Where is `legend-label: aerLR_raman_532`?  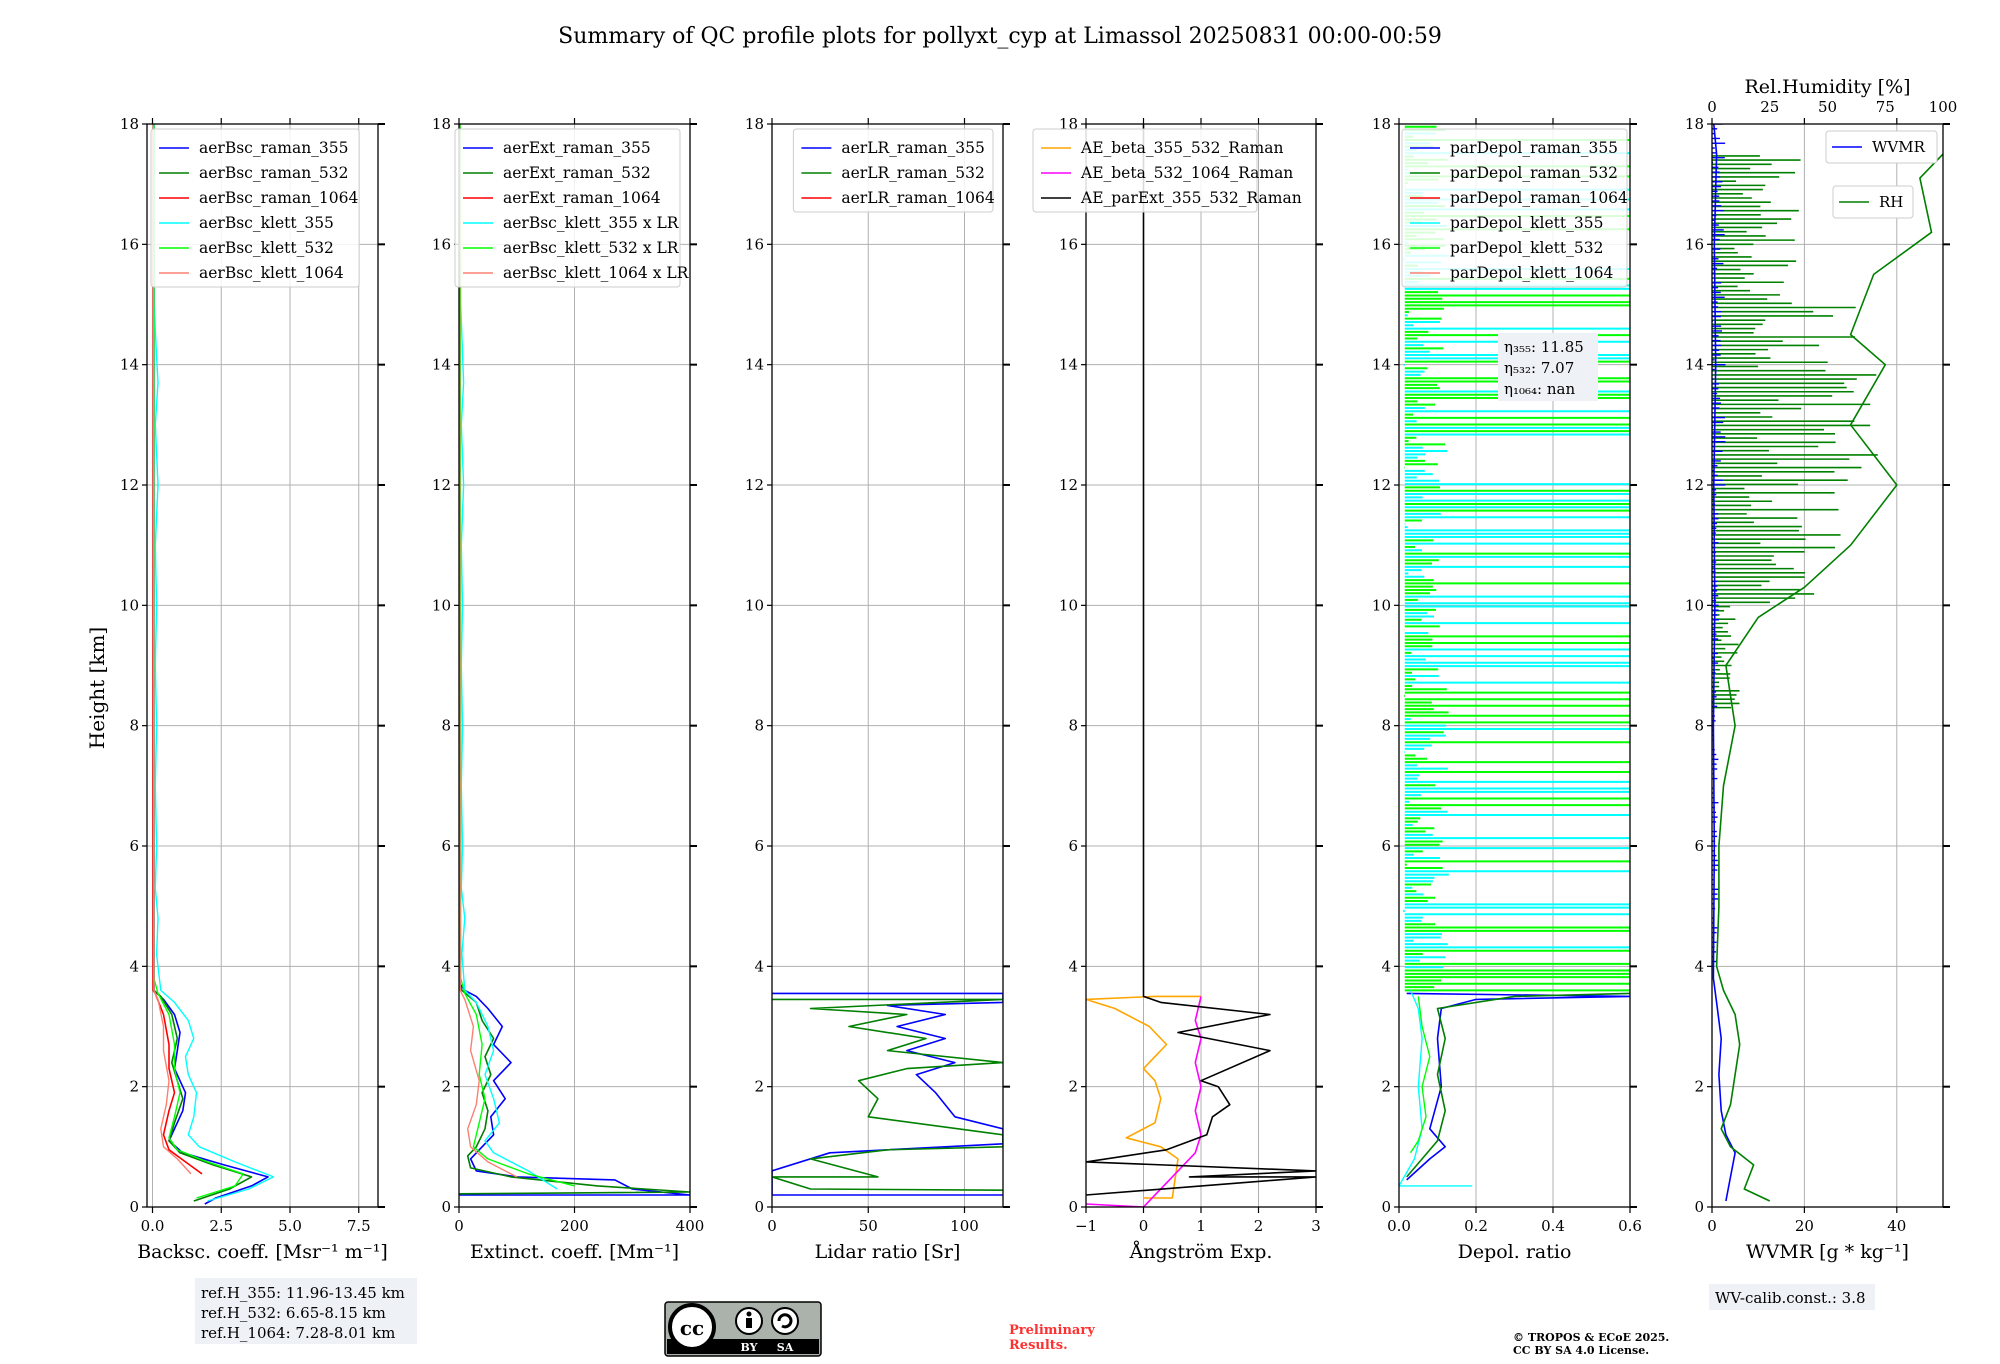
legend-label: aerLR_raman_532 is located at coordinates (912, 173).